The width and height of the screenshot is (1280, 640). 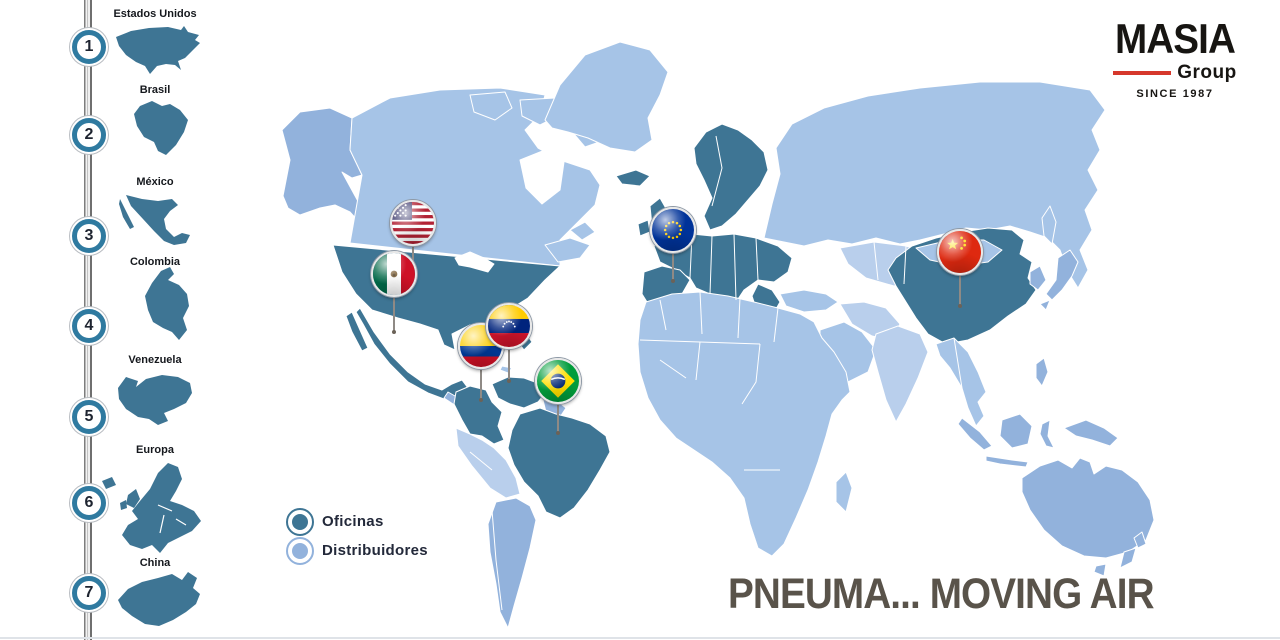 What do you see at coordinates (1007, 461) in the screenshot?
I see `map-region-java` at bounding box center [1007, 461].